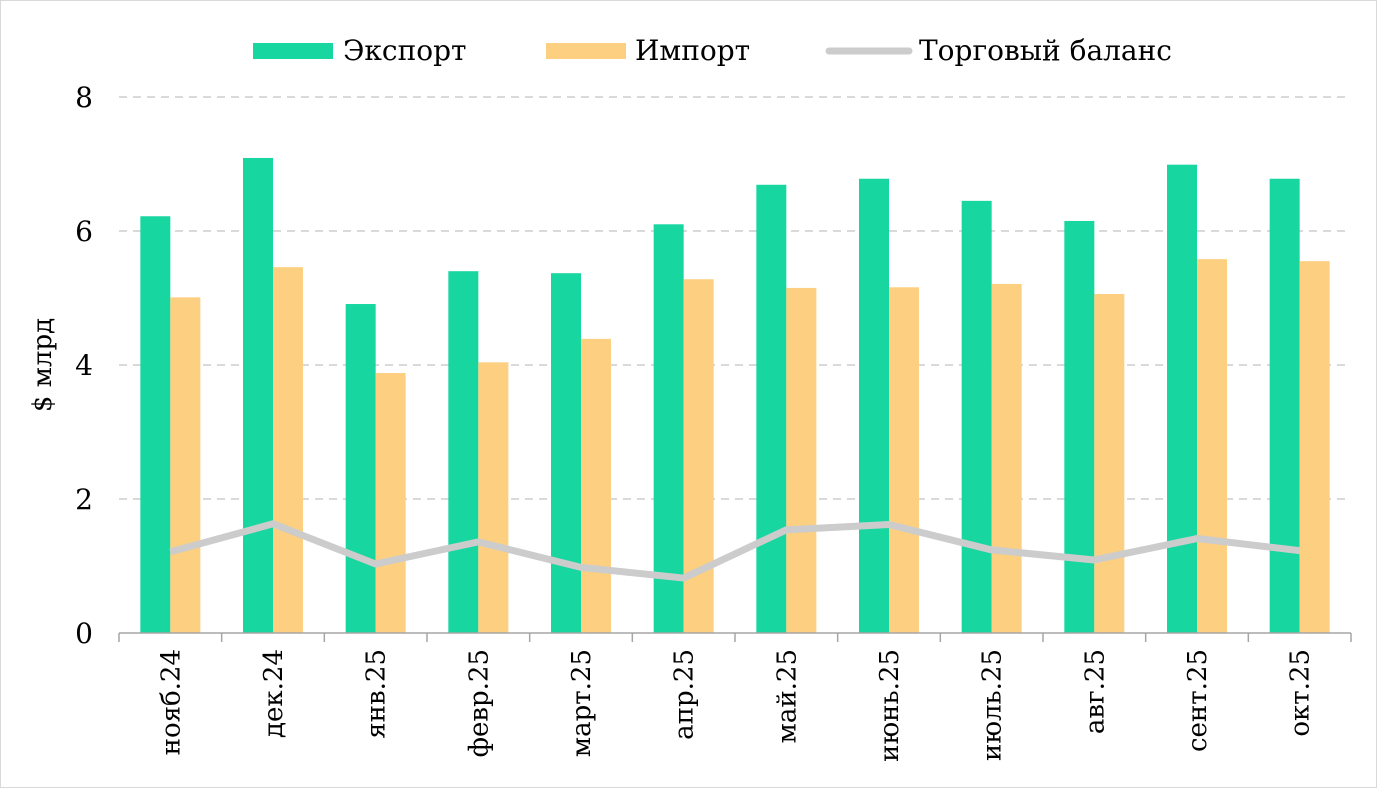  I want to click on x-tick-label: окт.25, so click(1301, 693).